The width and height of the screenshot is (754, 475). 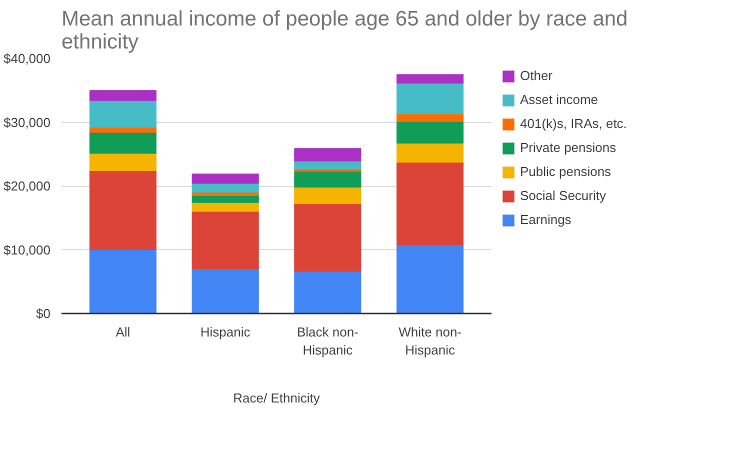 I want to click on y-tick-label: $0, so click(x=43, y=313).